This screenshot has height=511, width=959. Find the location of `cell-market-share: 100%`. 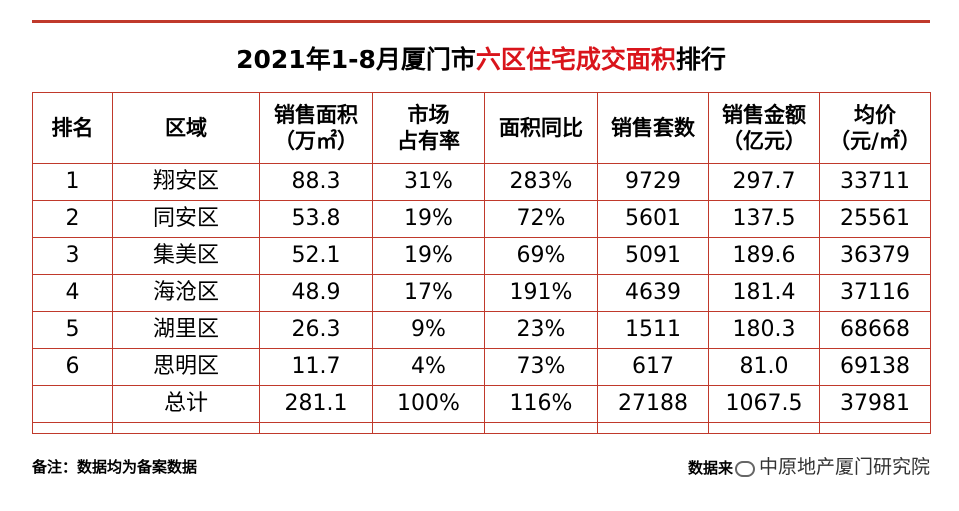

cell-market-share: 100% is located at coordinates (428, 404).